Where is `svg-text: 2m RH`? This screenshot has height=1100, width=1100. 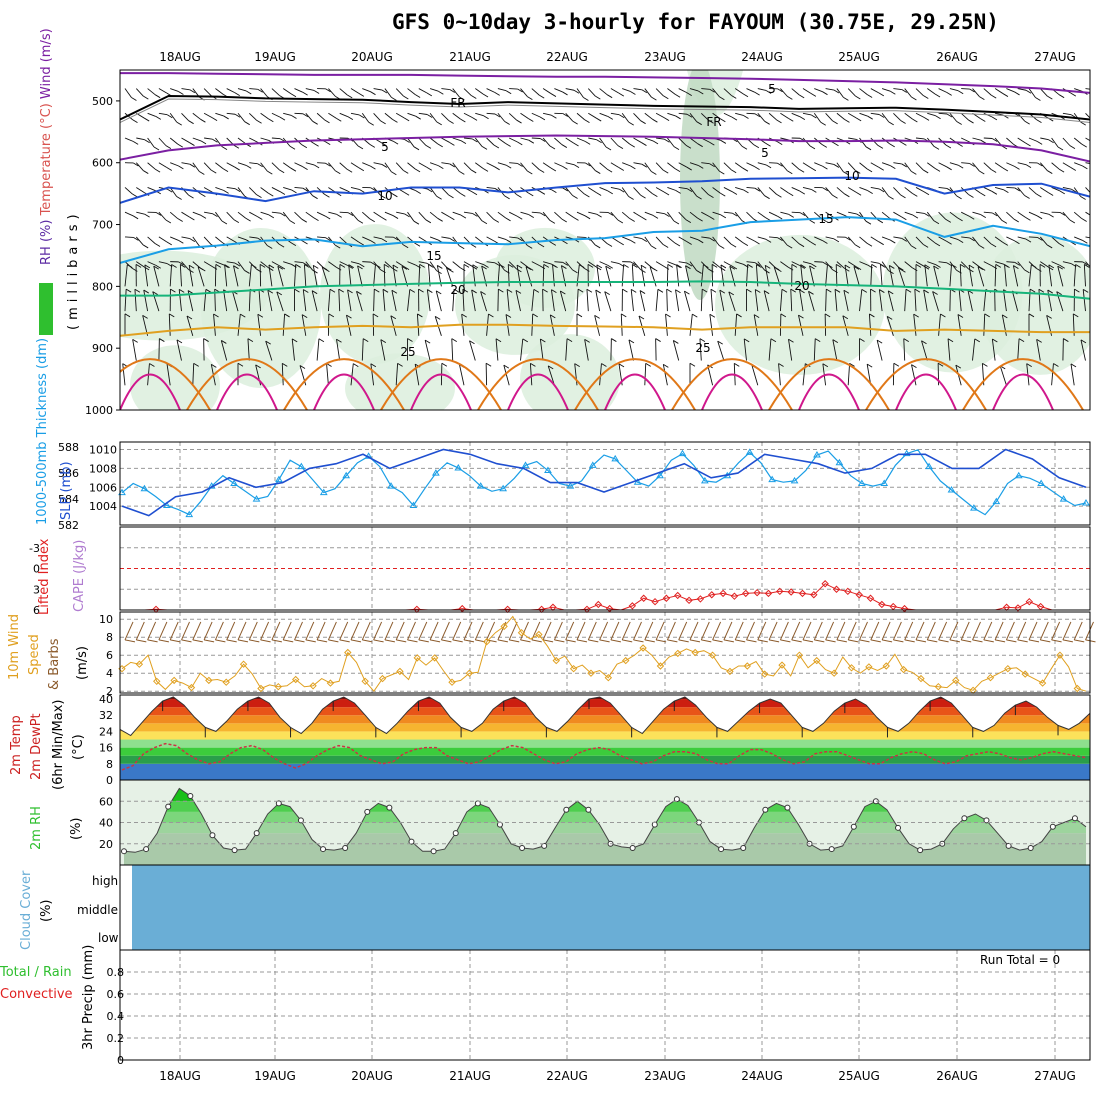
svg-text: 2m RH is located at coordinates (36, 828).